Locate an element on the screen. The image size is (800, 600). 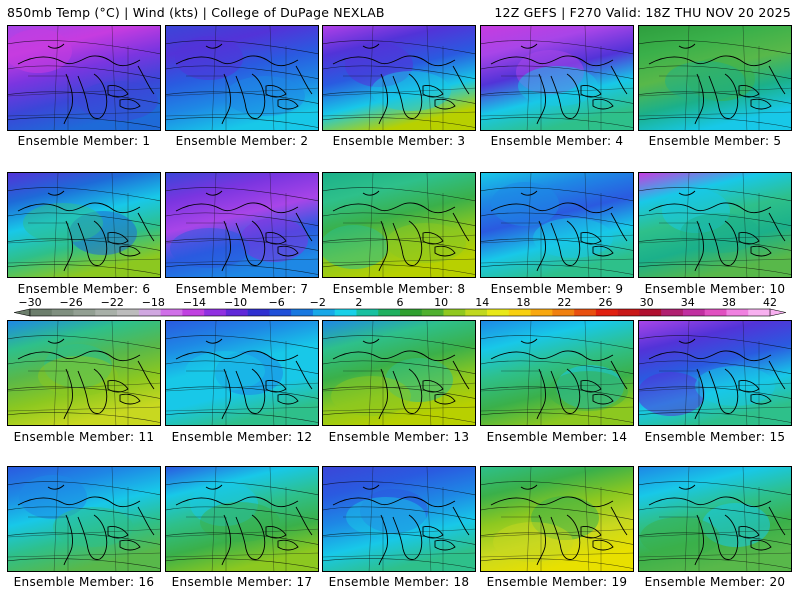
colorbar-tick-label: 10 is located at coordinates (441, 302).